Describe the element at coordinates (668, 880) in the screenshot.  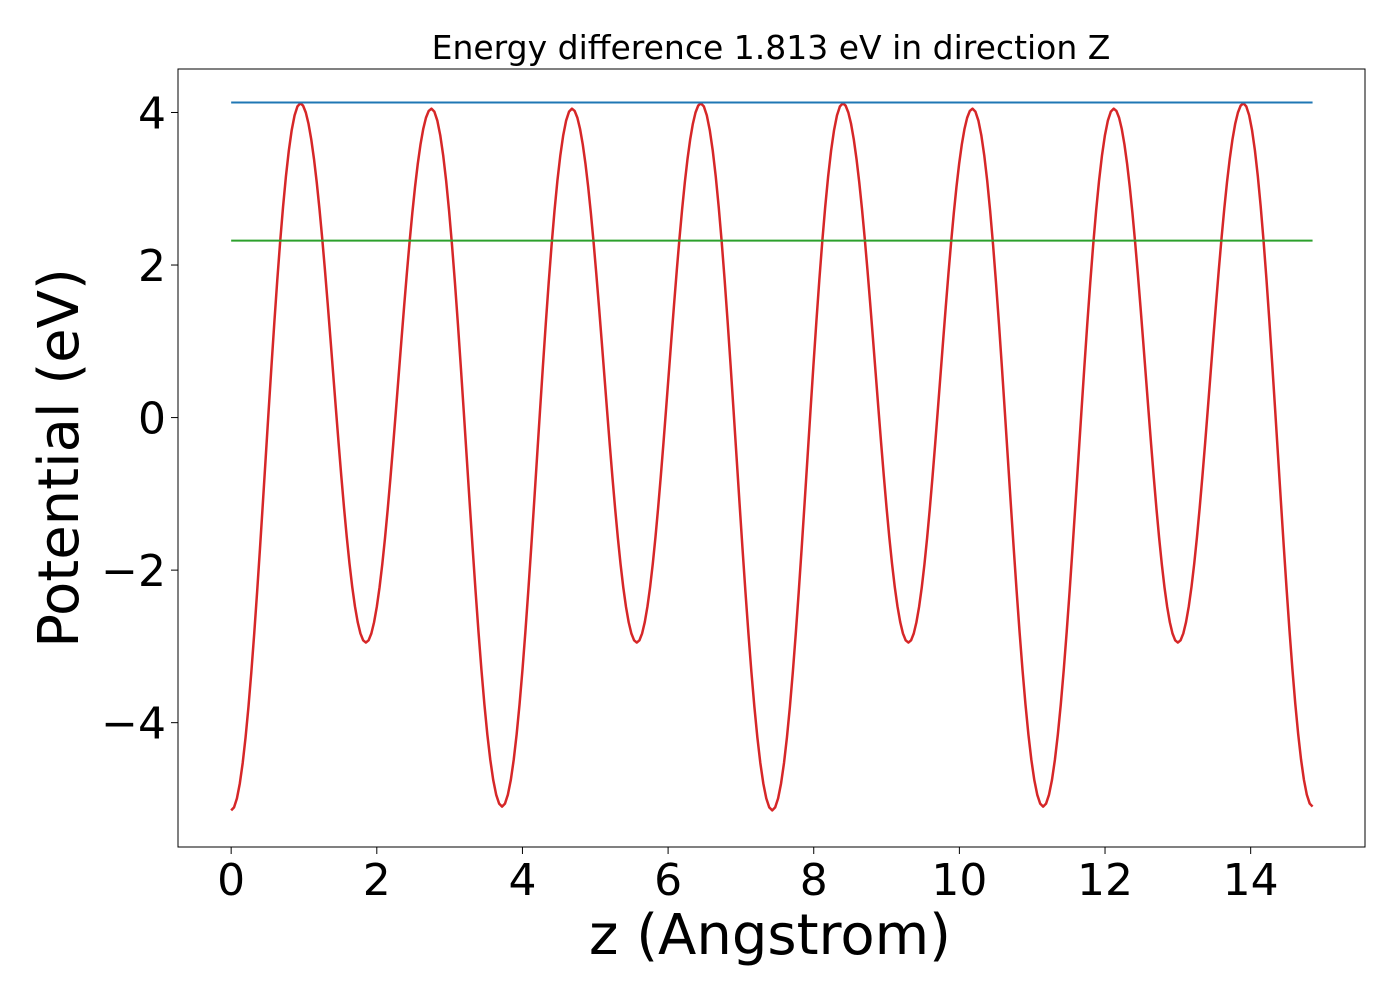
I see `x-tick-label: 6` at that location.